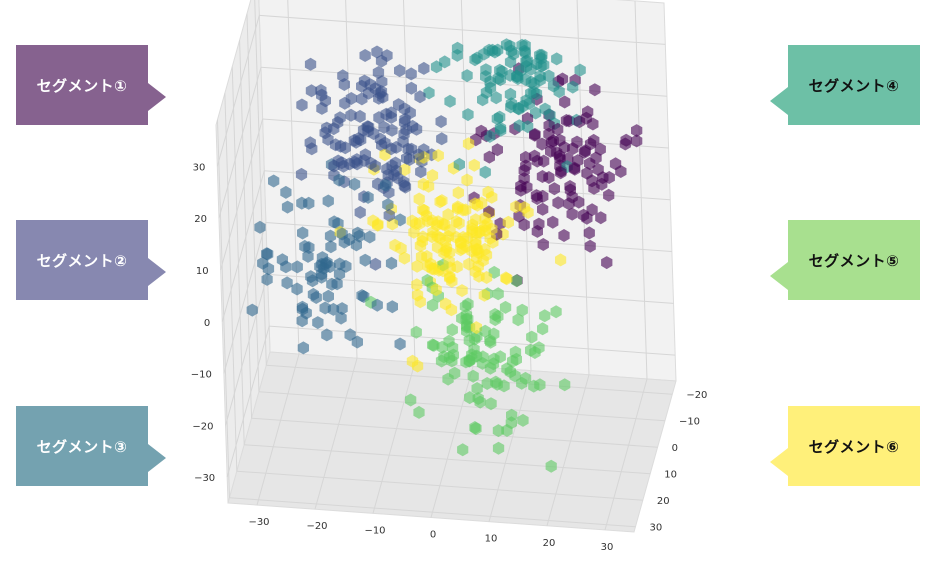  What do you see at coordinates (854, 446) in the screenshot?
I see `callout-segment-6-label: セグメント⑥` at bounding box center [854, 446].